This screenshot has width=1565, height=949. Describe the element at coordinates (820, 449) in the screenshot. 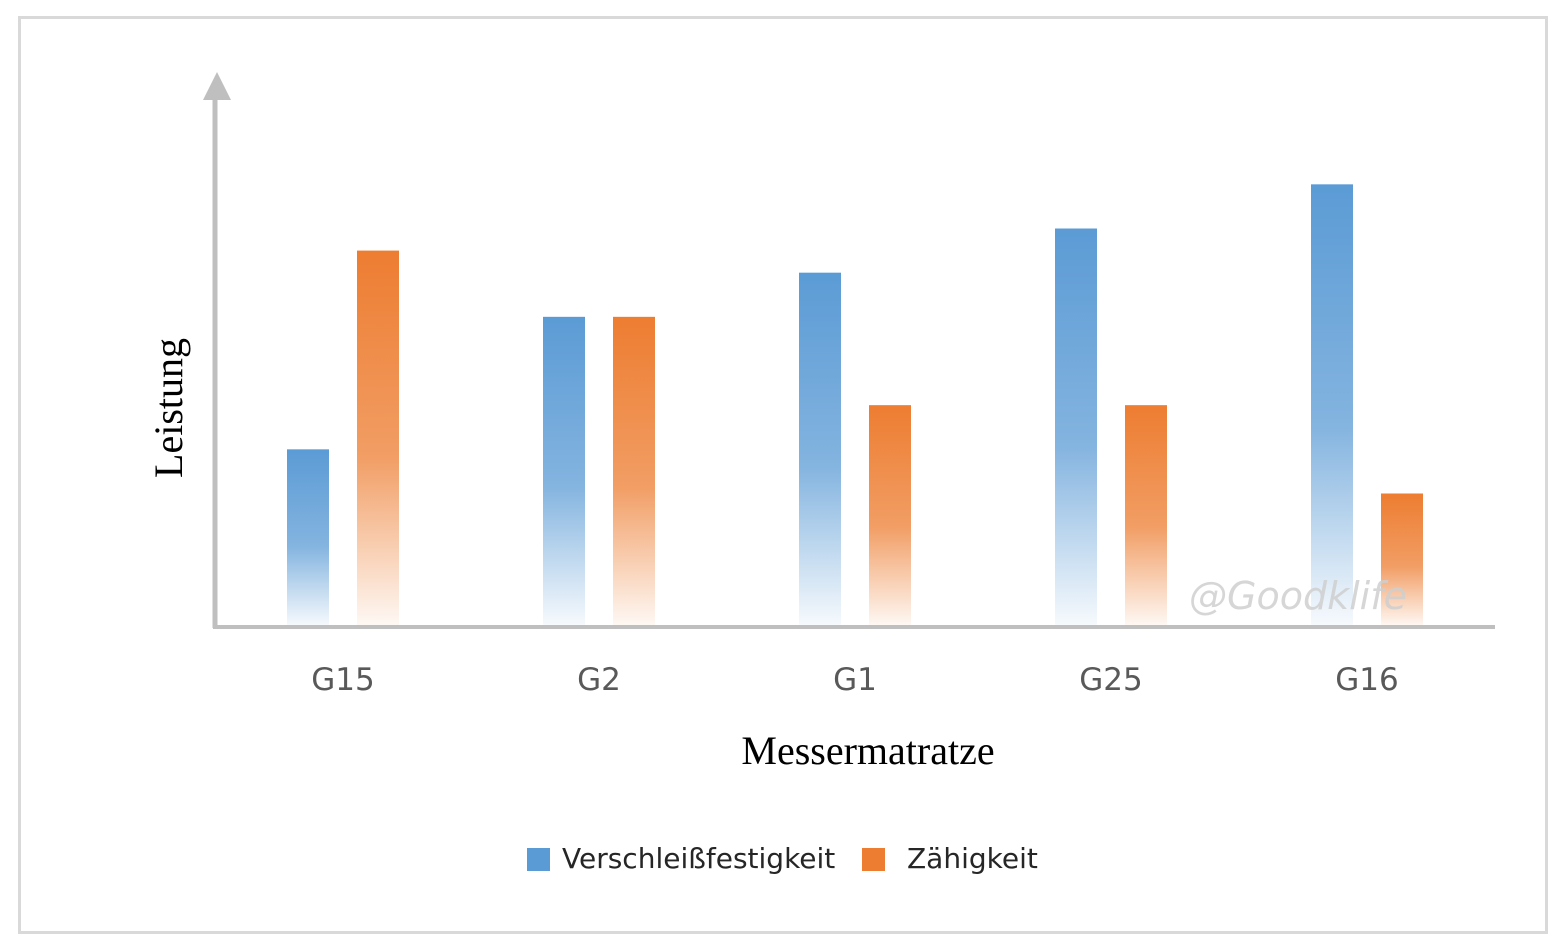

I see `bar-verschleissfestigkeit-g1` at that location.